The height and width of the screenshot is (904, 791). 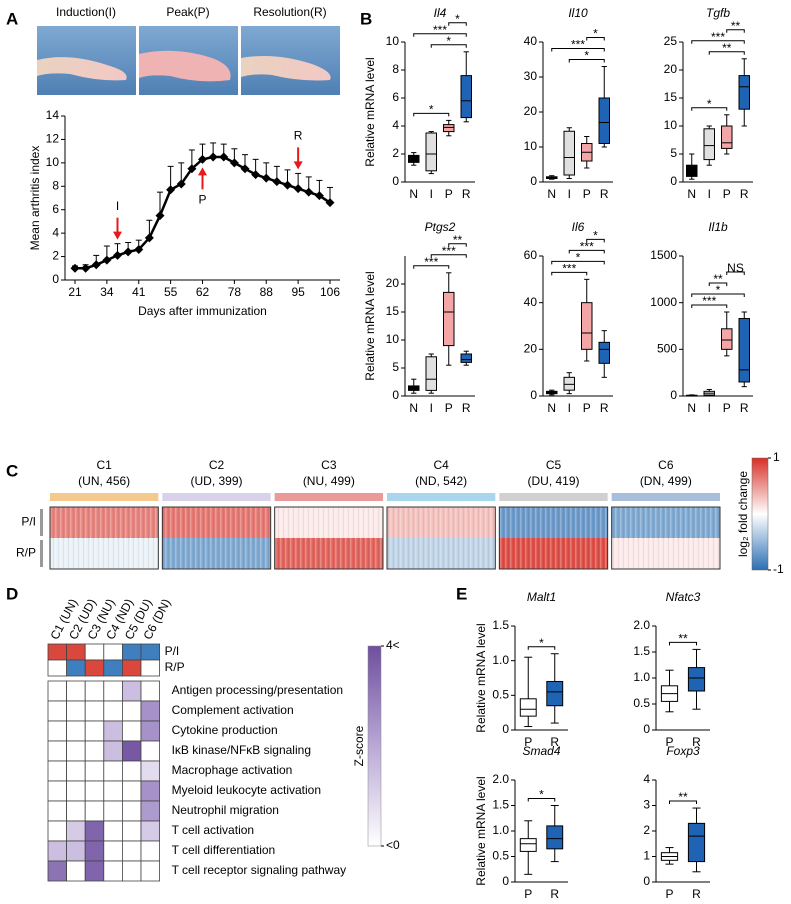 I want to click on panel-label: C, so click(x=12, y=470).